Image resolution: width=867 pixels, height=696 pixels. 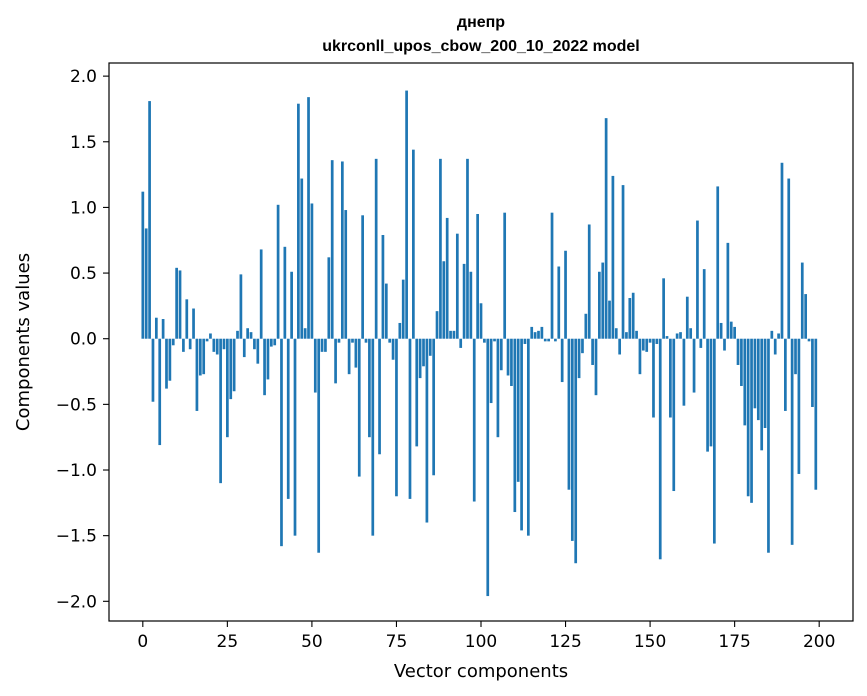 I want to click on y-tick-label: 0.5, so click(x=83, y=274).